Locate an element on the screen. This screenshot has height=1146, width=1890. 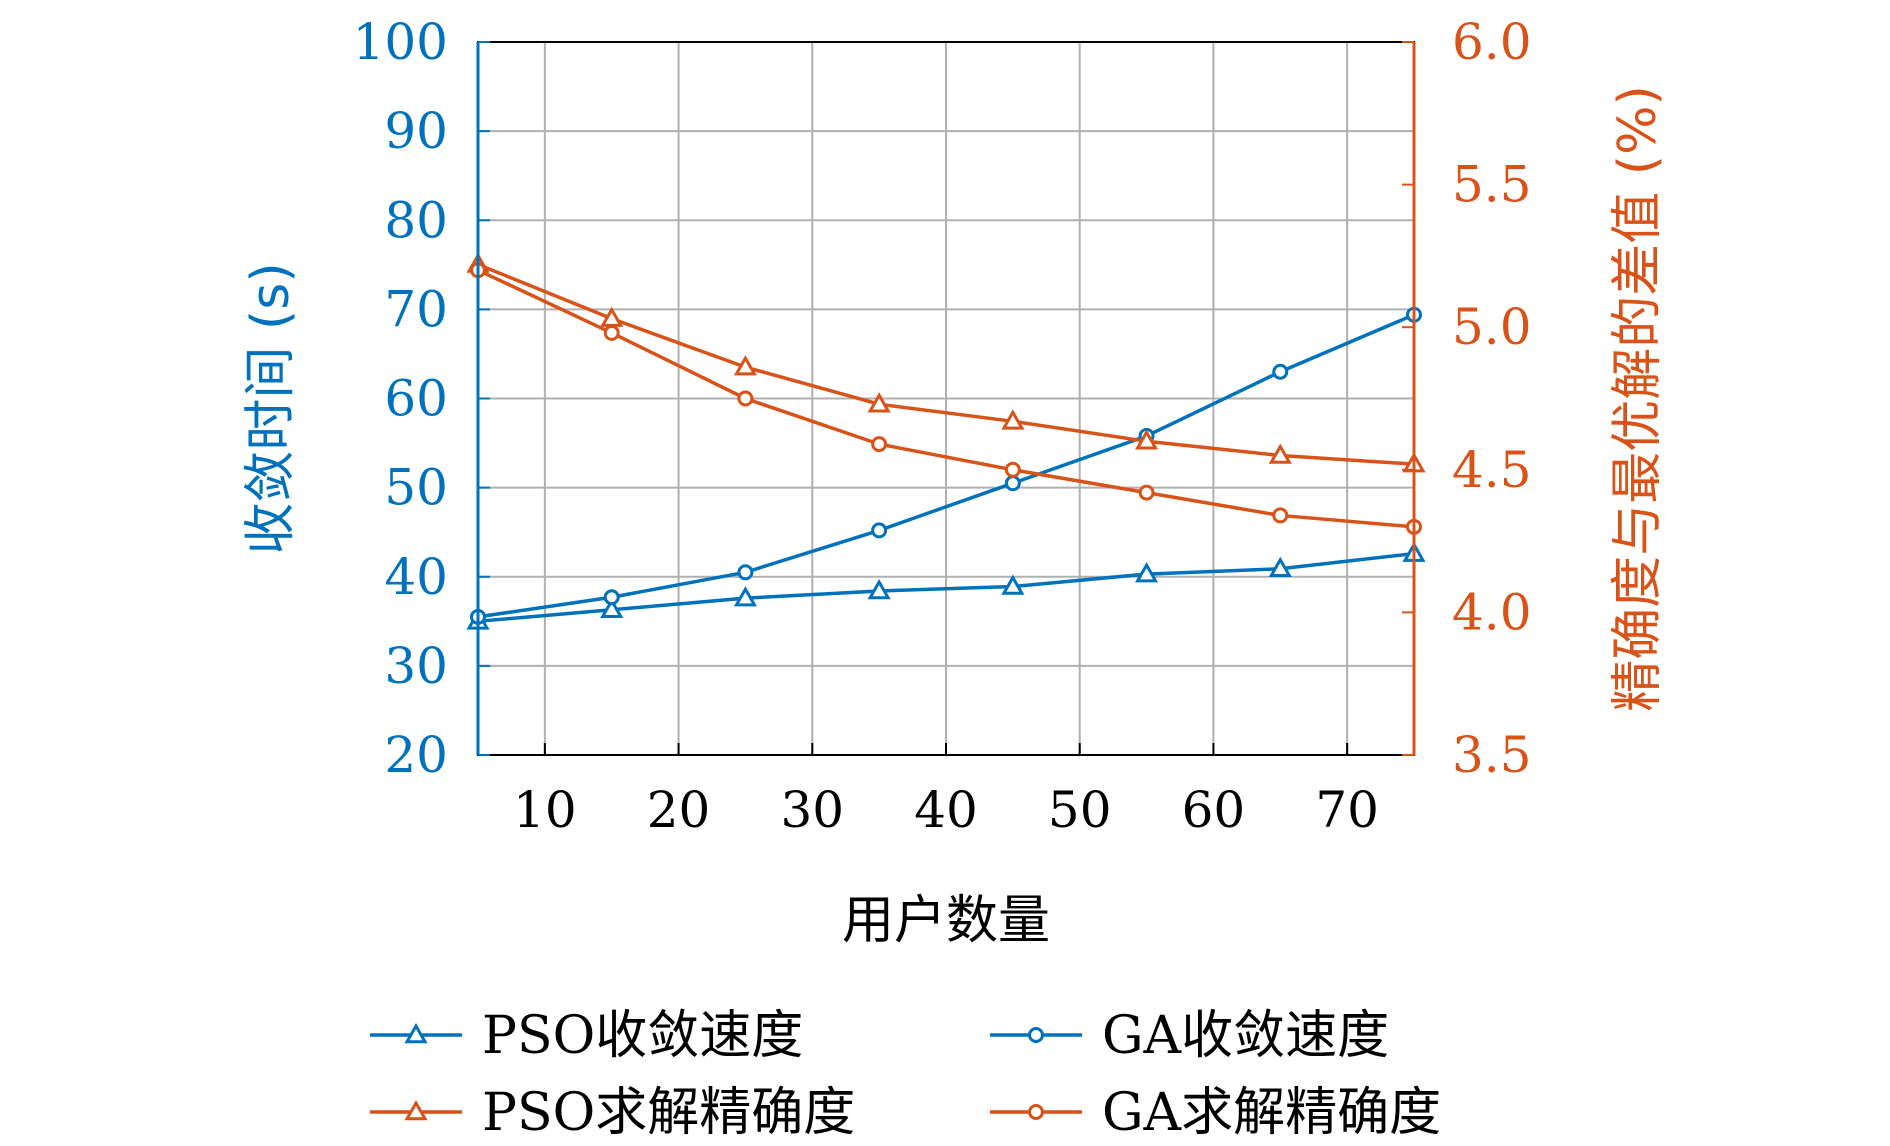
series-2-line is located at coordinates (946, 466).